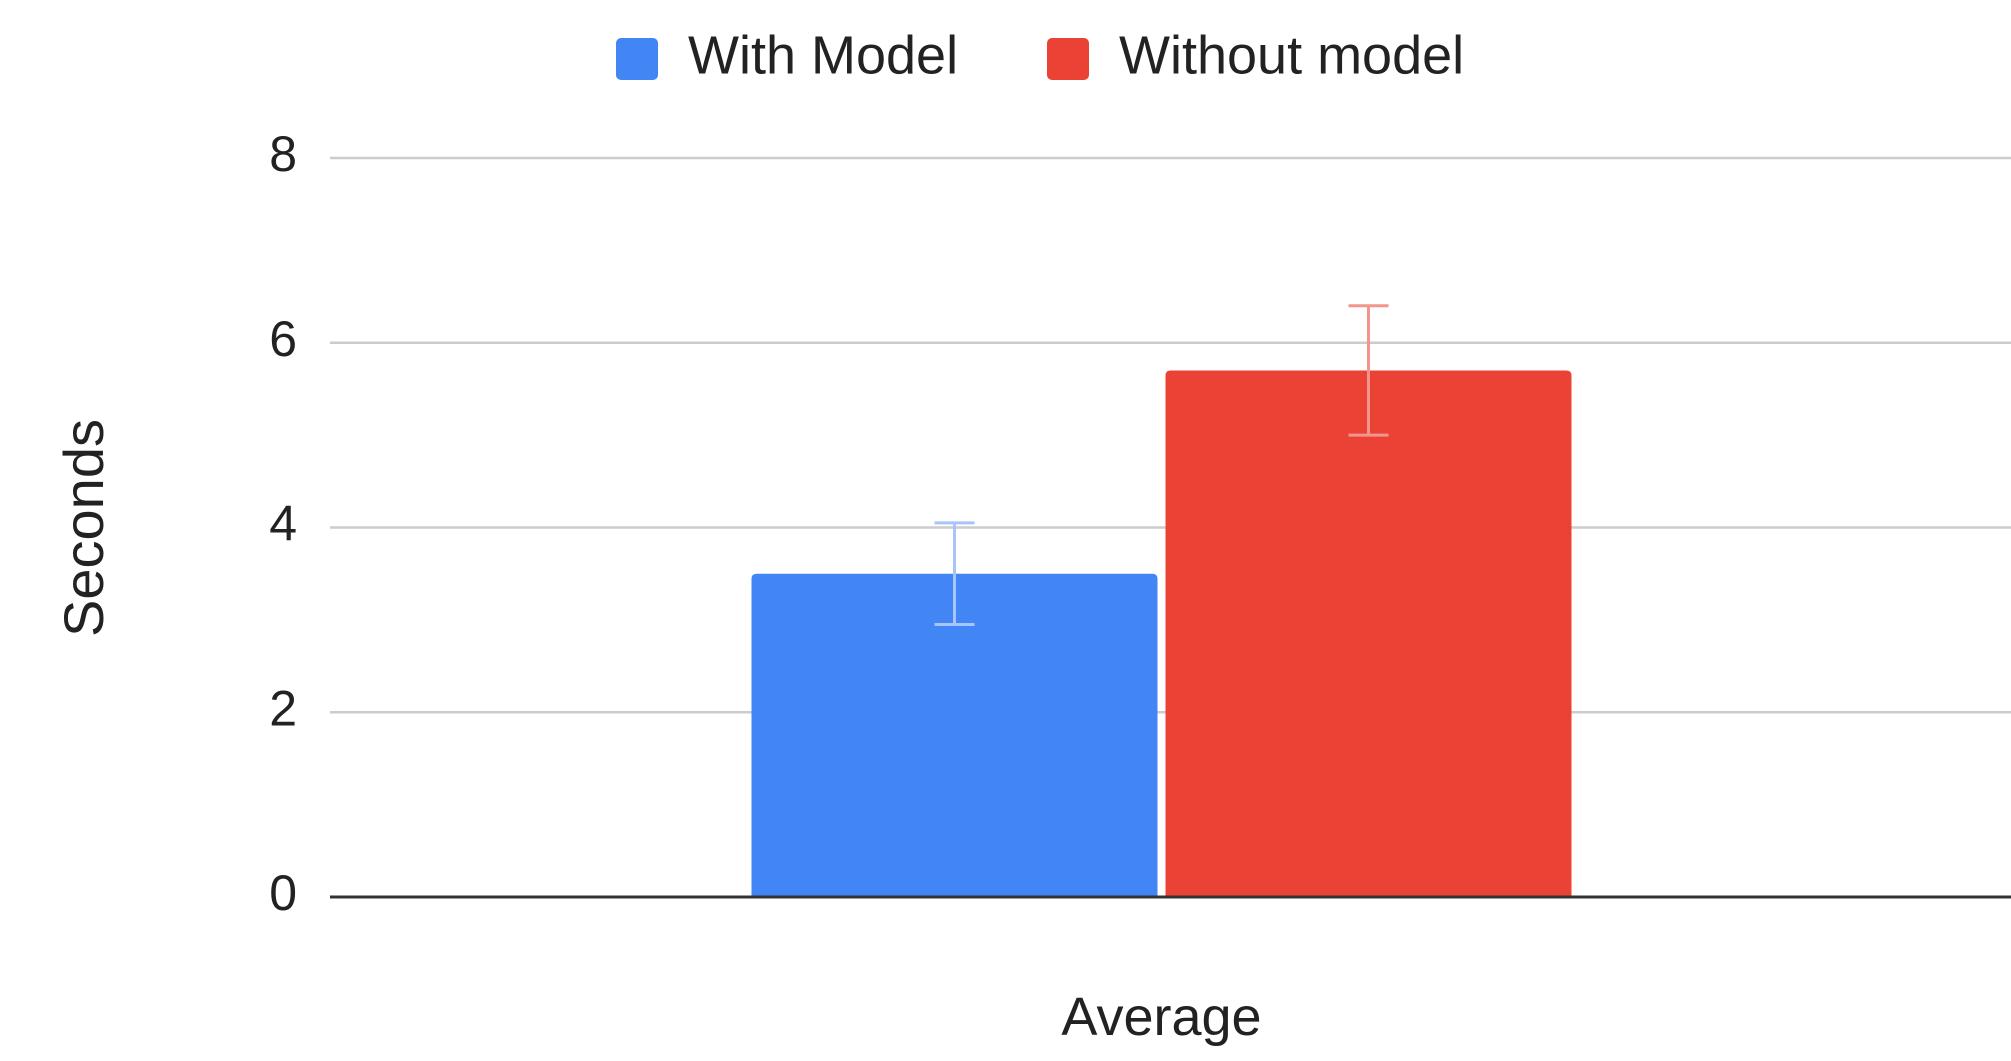 This screenshot has width=2011, height=1061. I want to click on legend-label: Without model, so click(1291, 55).